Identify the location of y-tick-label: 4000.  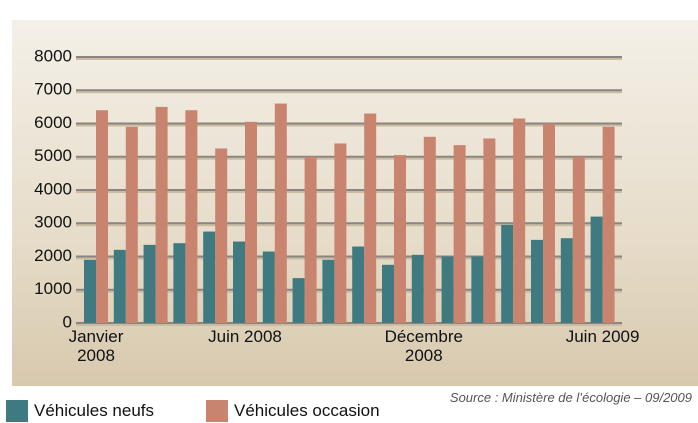
(53, 188).